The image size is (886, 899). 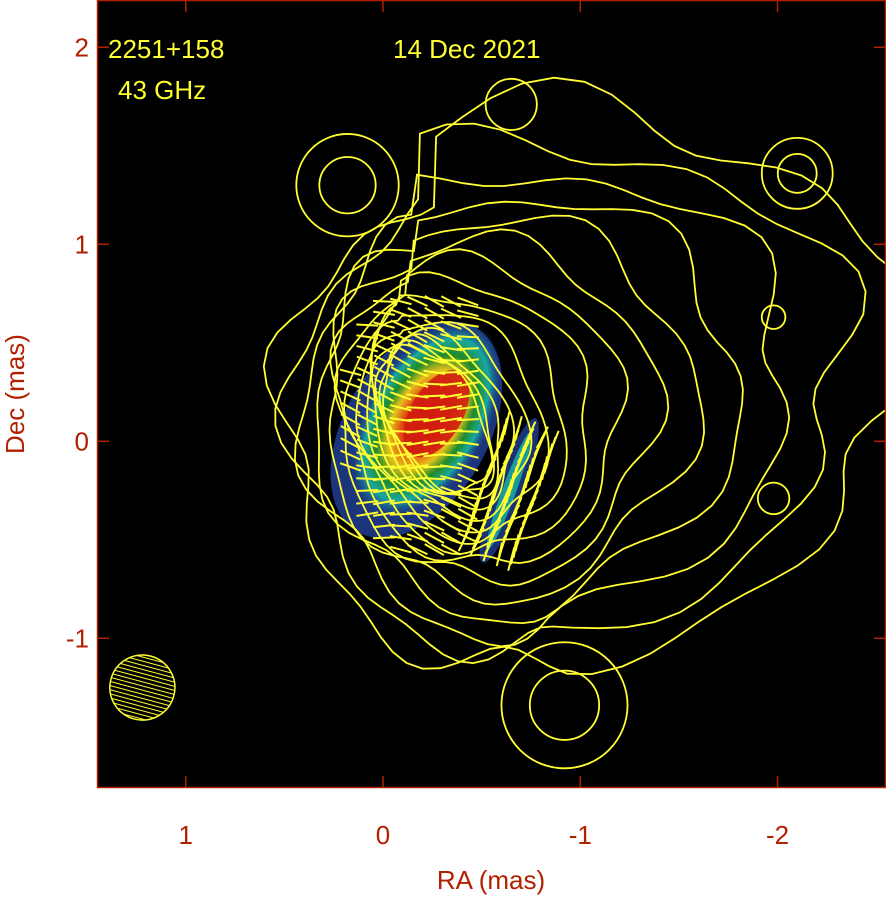 I want to click on heat-peak, so click(x=436, y=414).